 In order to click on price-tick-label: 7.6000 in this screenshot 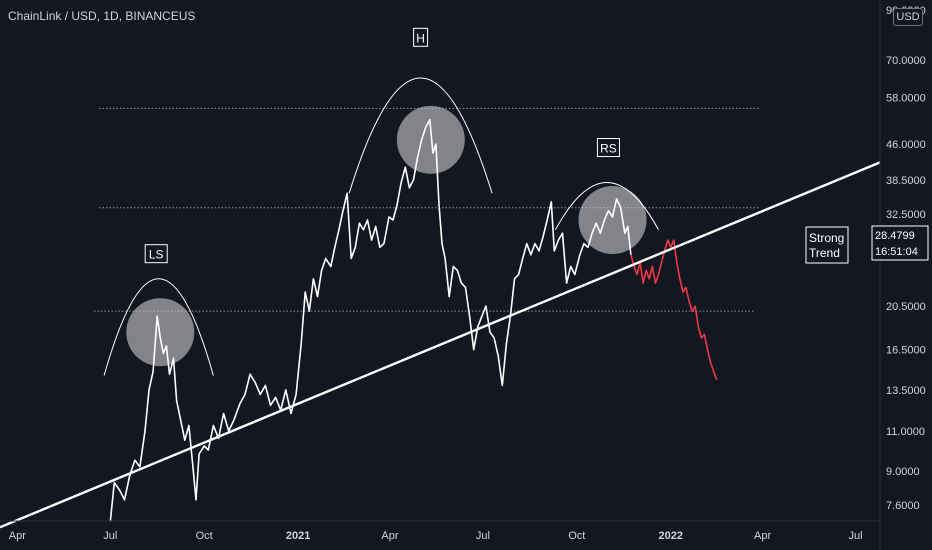, I will do `click(903, 506)`.